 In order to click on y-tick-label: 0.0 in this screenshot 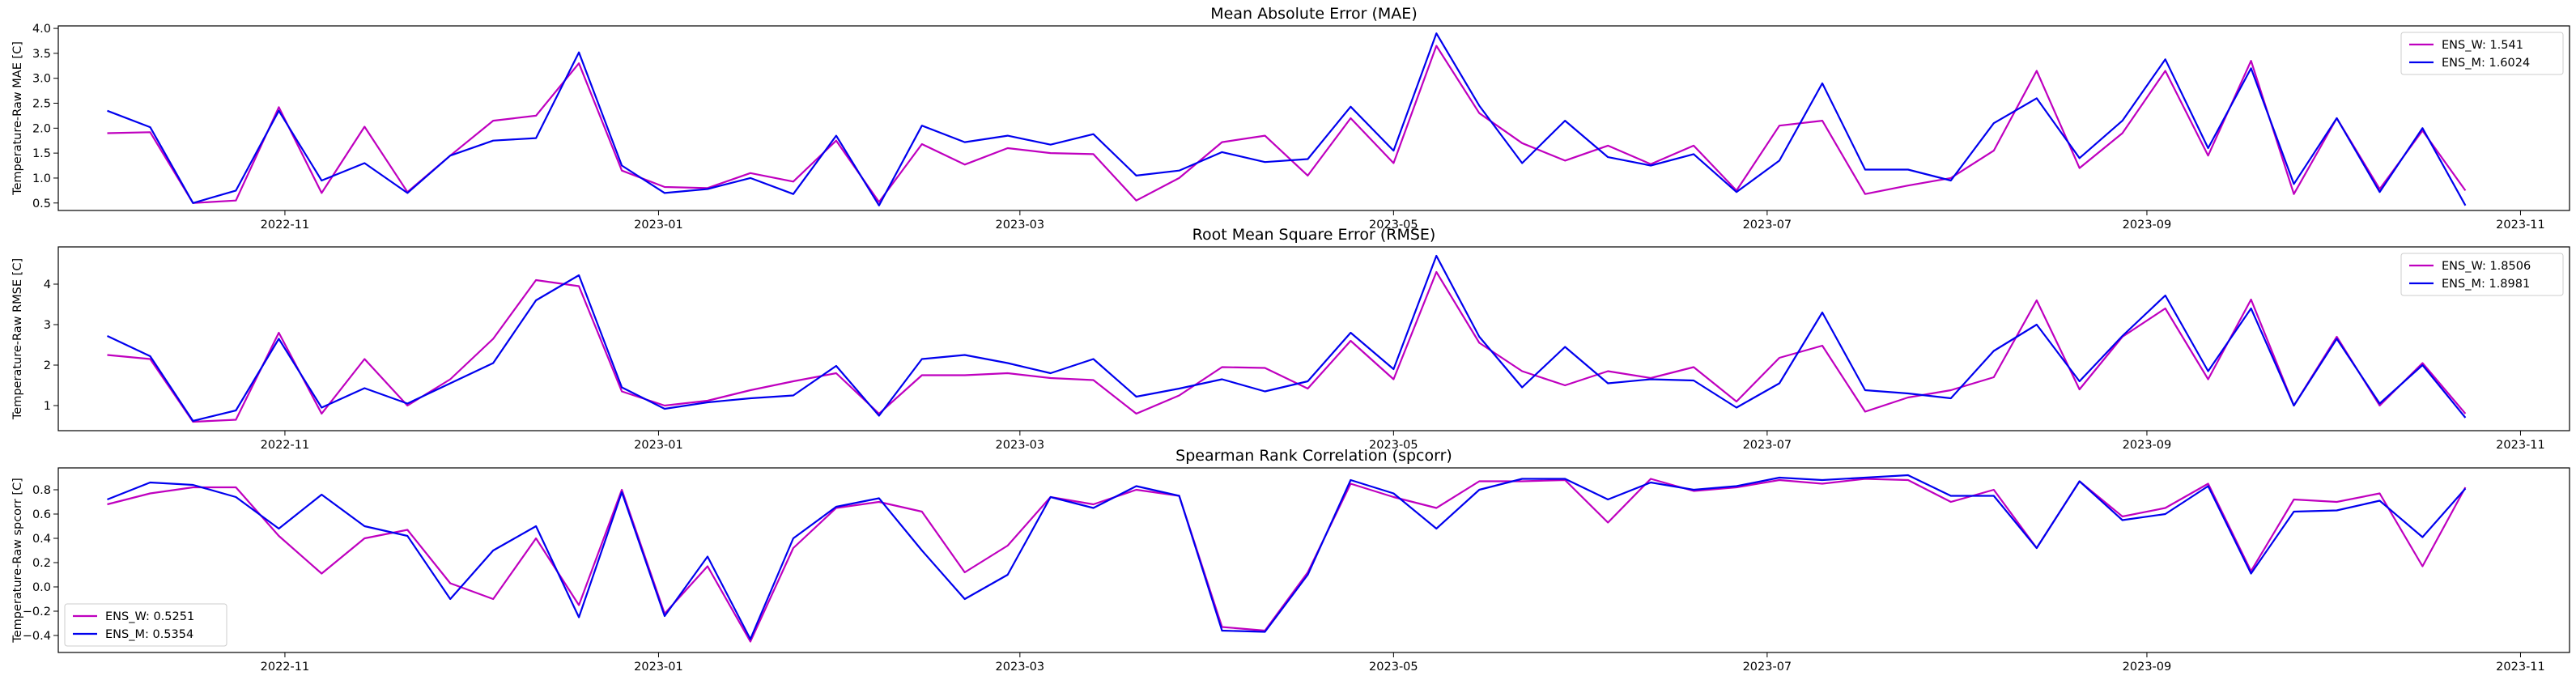, I will do `click(41, 587)`.